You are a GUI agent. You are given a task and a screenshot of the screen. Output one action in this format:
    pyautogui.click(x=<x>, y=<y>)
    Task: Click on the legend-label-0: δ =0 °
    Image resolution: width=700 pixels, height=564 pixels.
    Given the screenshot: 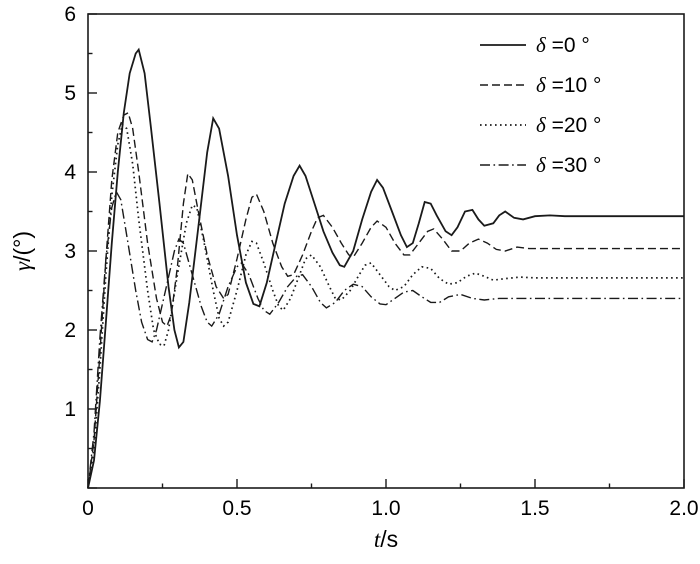 What is the action you would take?
    pyautogui.click(x=563, y=45)
    